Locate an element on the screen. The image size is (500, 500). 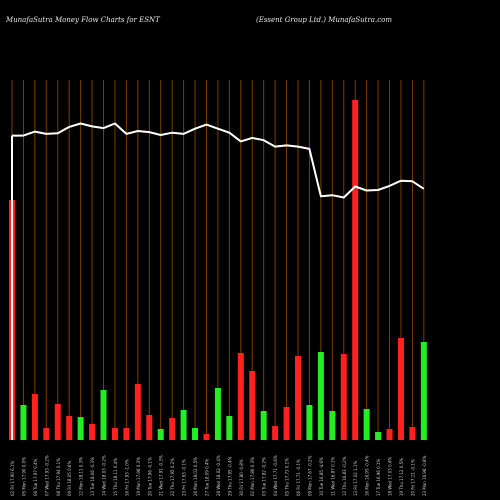
x-tick-label: 05 Mon 17.90 0.0% is located at coordinates (23, 476).